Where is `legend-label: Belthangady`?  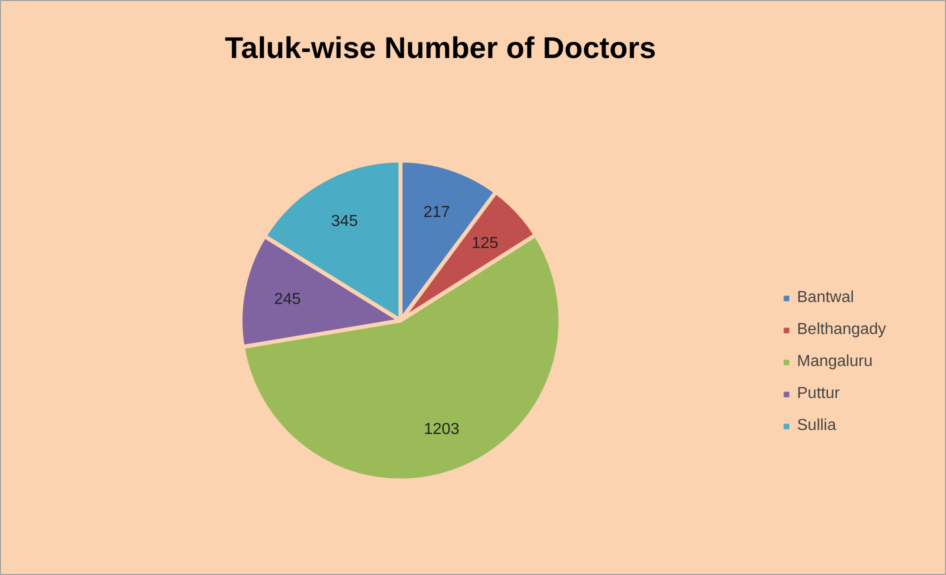 legend-label: Belthangady is located at coordinates (841, 330).